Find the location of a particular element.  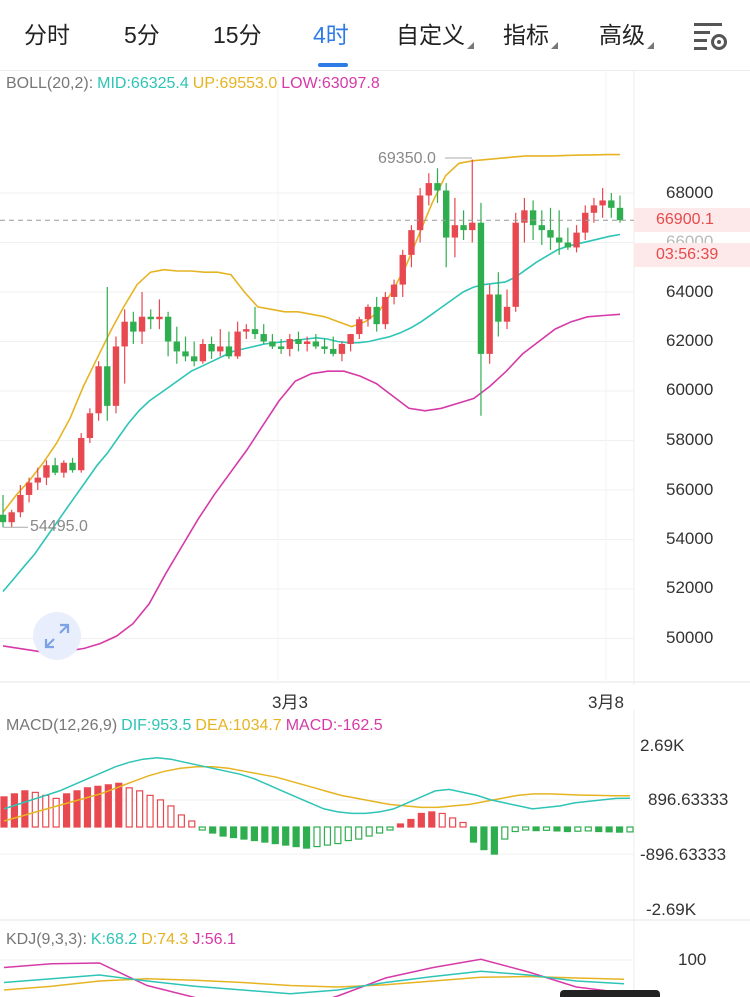

tab-15min: 15分 is located at coordinates (237, 35).